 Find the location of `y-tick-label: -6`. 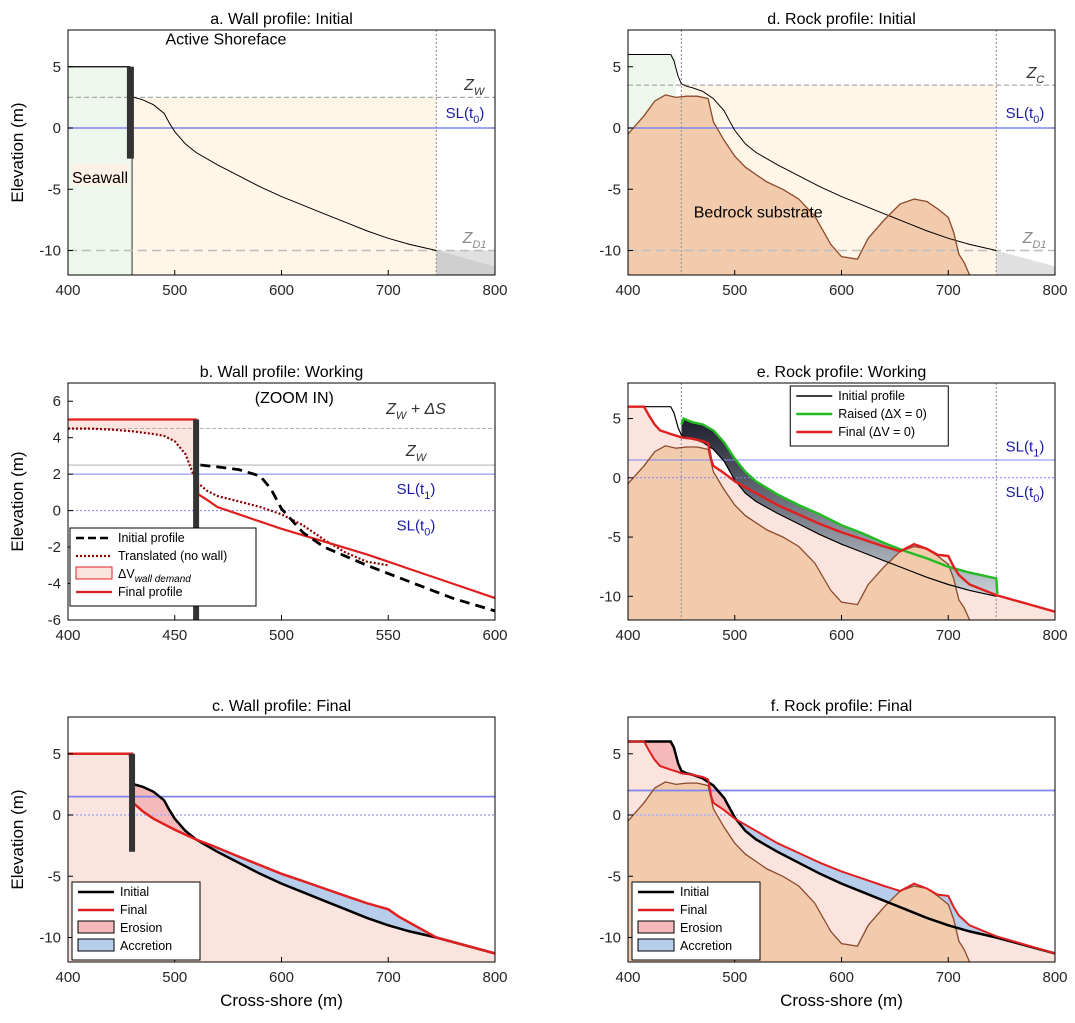

y-tick-label: -6 is located at coordinates (54, 620).